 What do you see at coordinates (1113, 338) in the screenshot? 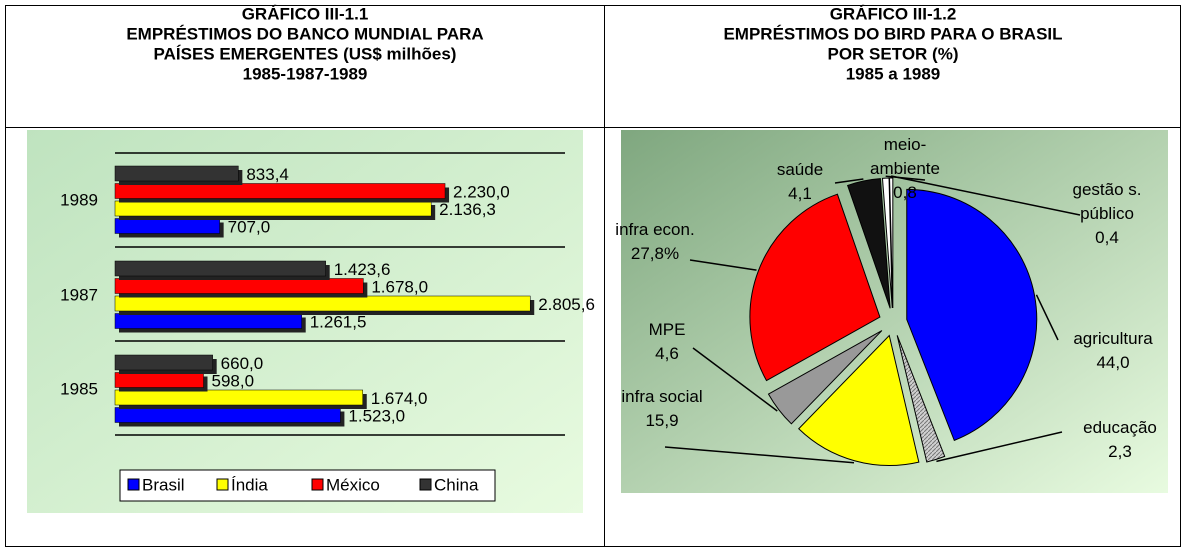
I see `pie-category: agricultura` at bounding box center [1113, 338].